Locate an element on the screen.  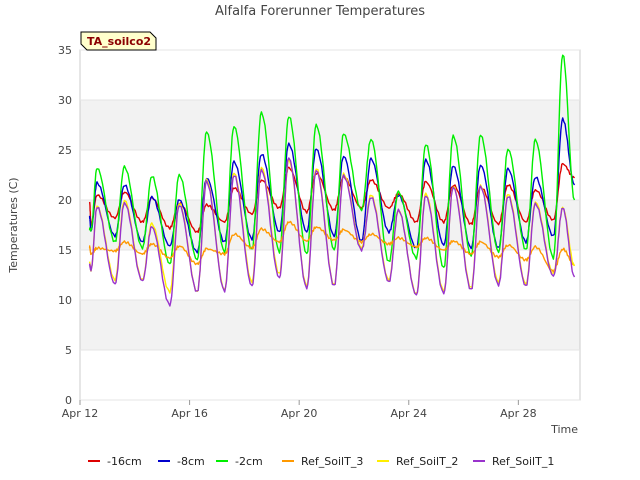
legend-item: Ref_SoilT_1 is located at coordinates (513, 461).